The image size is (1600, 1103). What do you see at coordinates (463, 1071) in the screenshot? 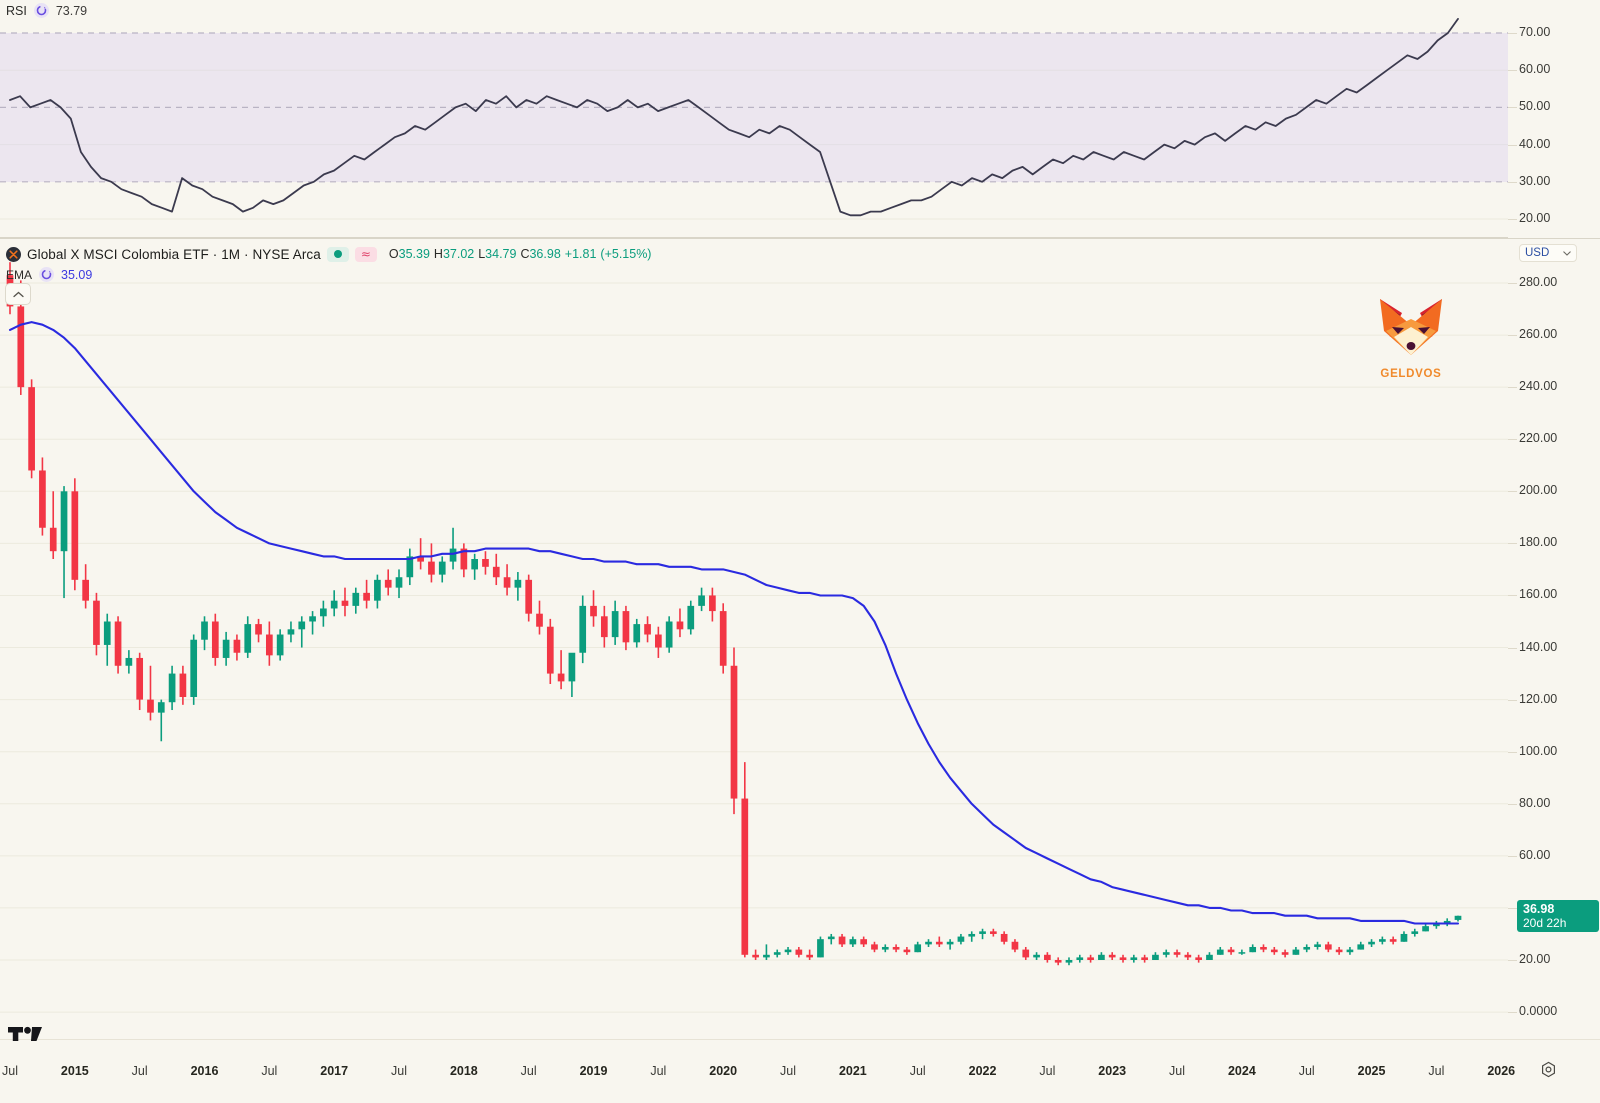
I see `time-axis-year-label: 2018` at bounding box center [463, 1071].